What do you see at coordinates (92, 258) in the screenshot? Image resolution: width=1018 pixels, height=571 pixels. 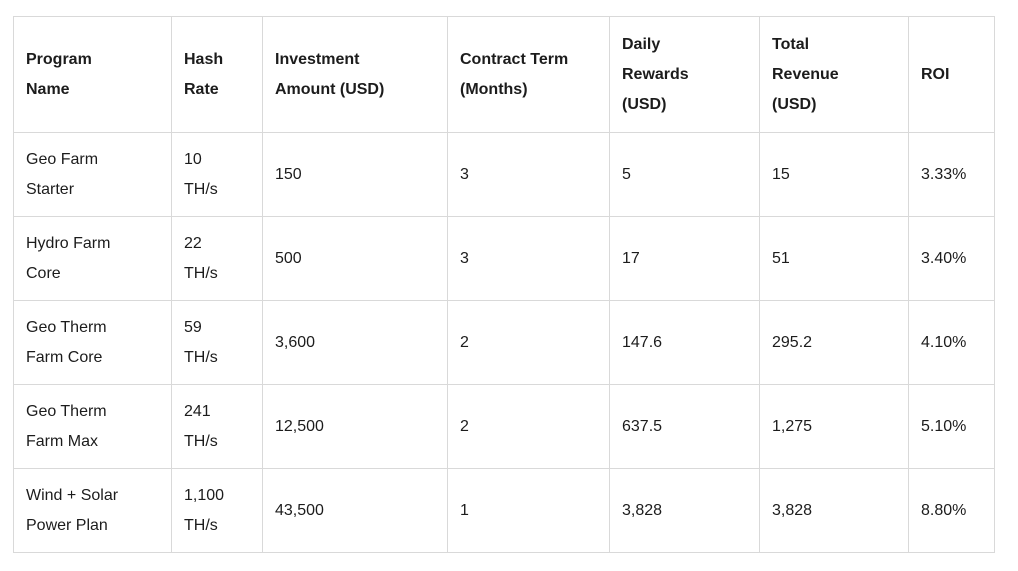 I see `table-cell: Hydro Farm Core` at bounding box center [92, 258].